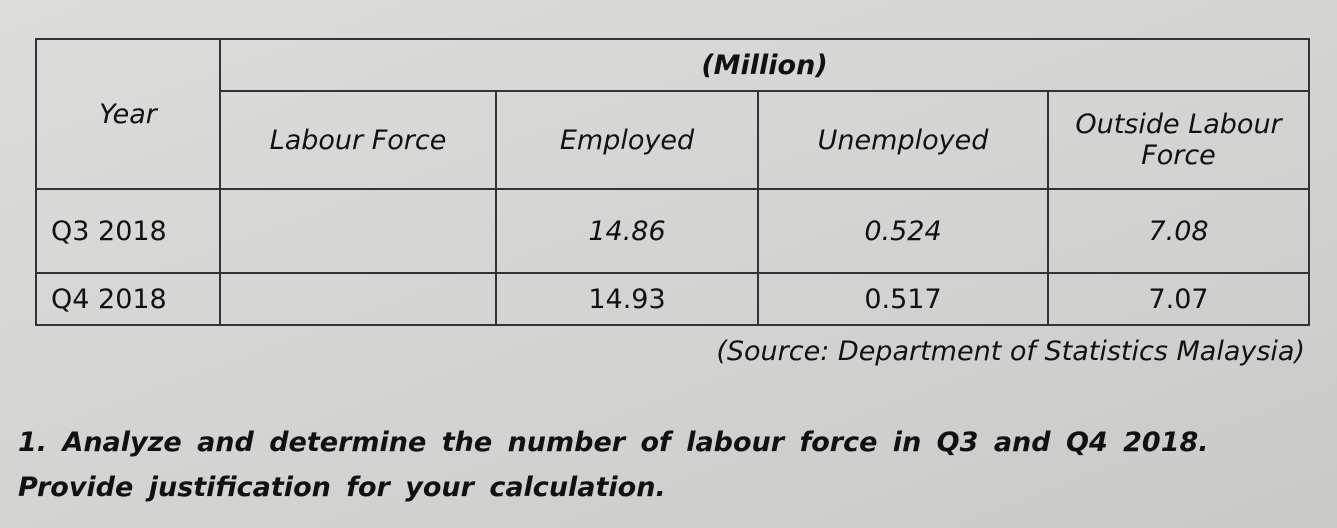  I want to click on outside: 7.07, so click(1178, 299).